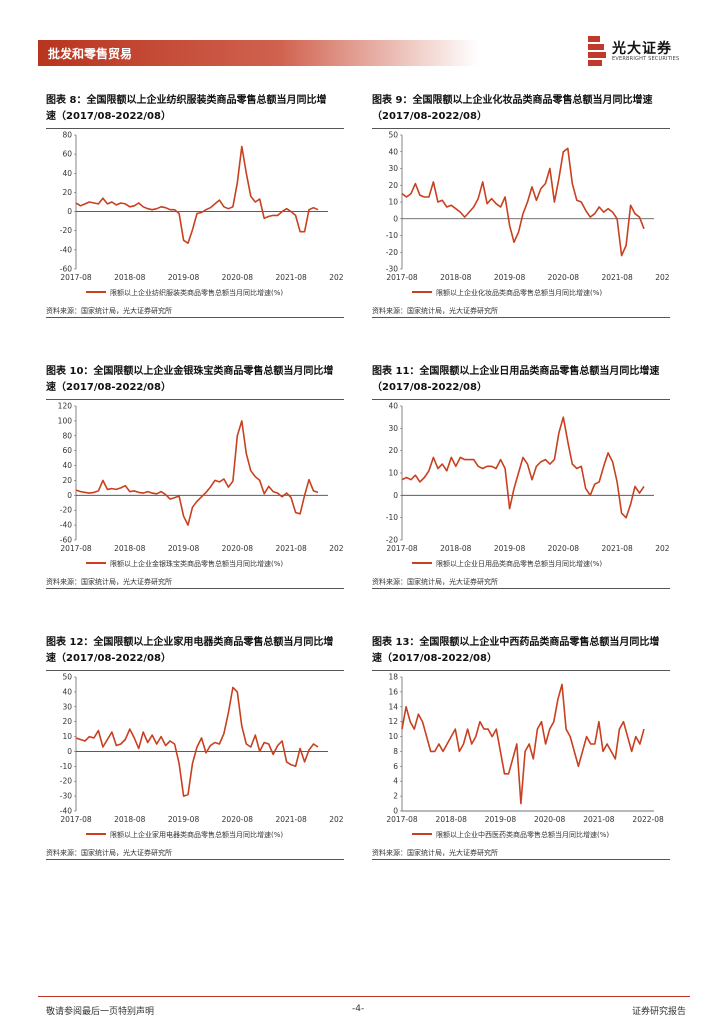 Image resolution: width=724 pixels, height=1024 pixels. I want to click on y-tick-label: 4, so click(395, 781).